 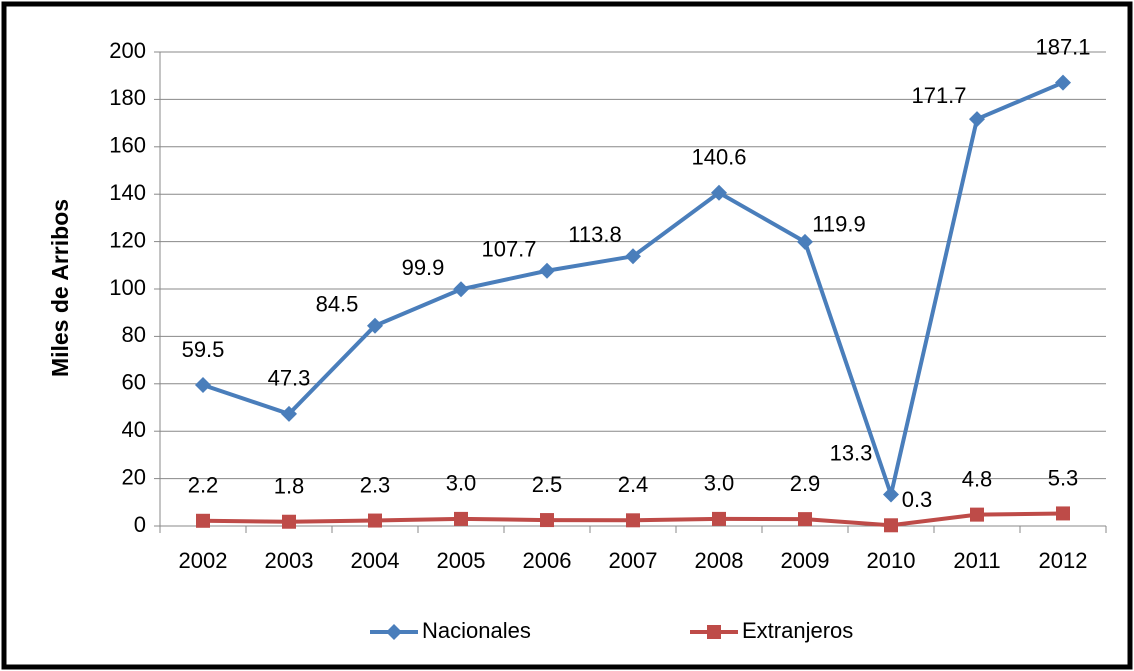 I want to click on y-tick-label: 140, so click(x=127, y=192).